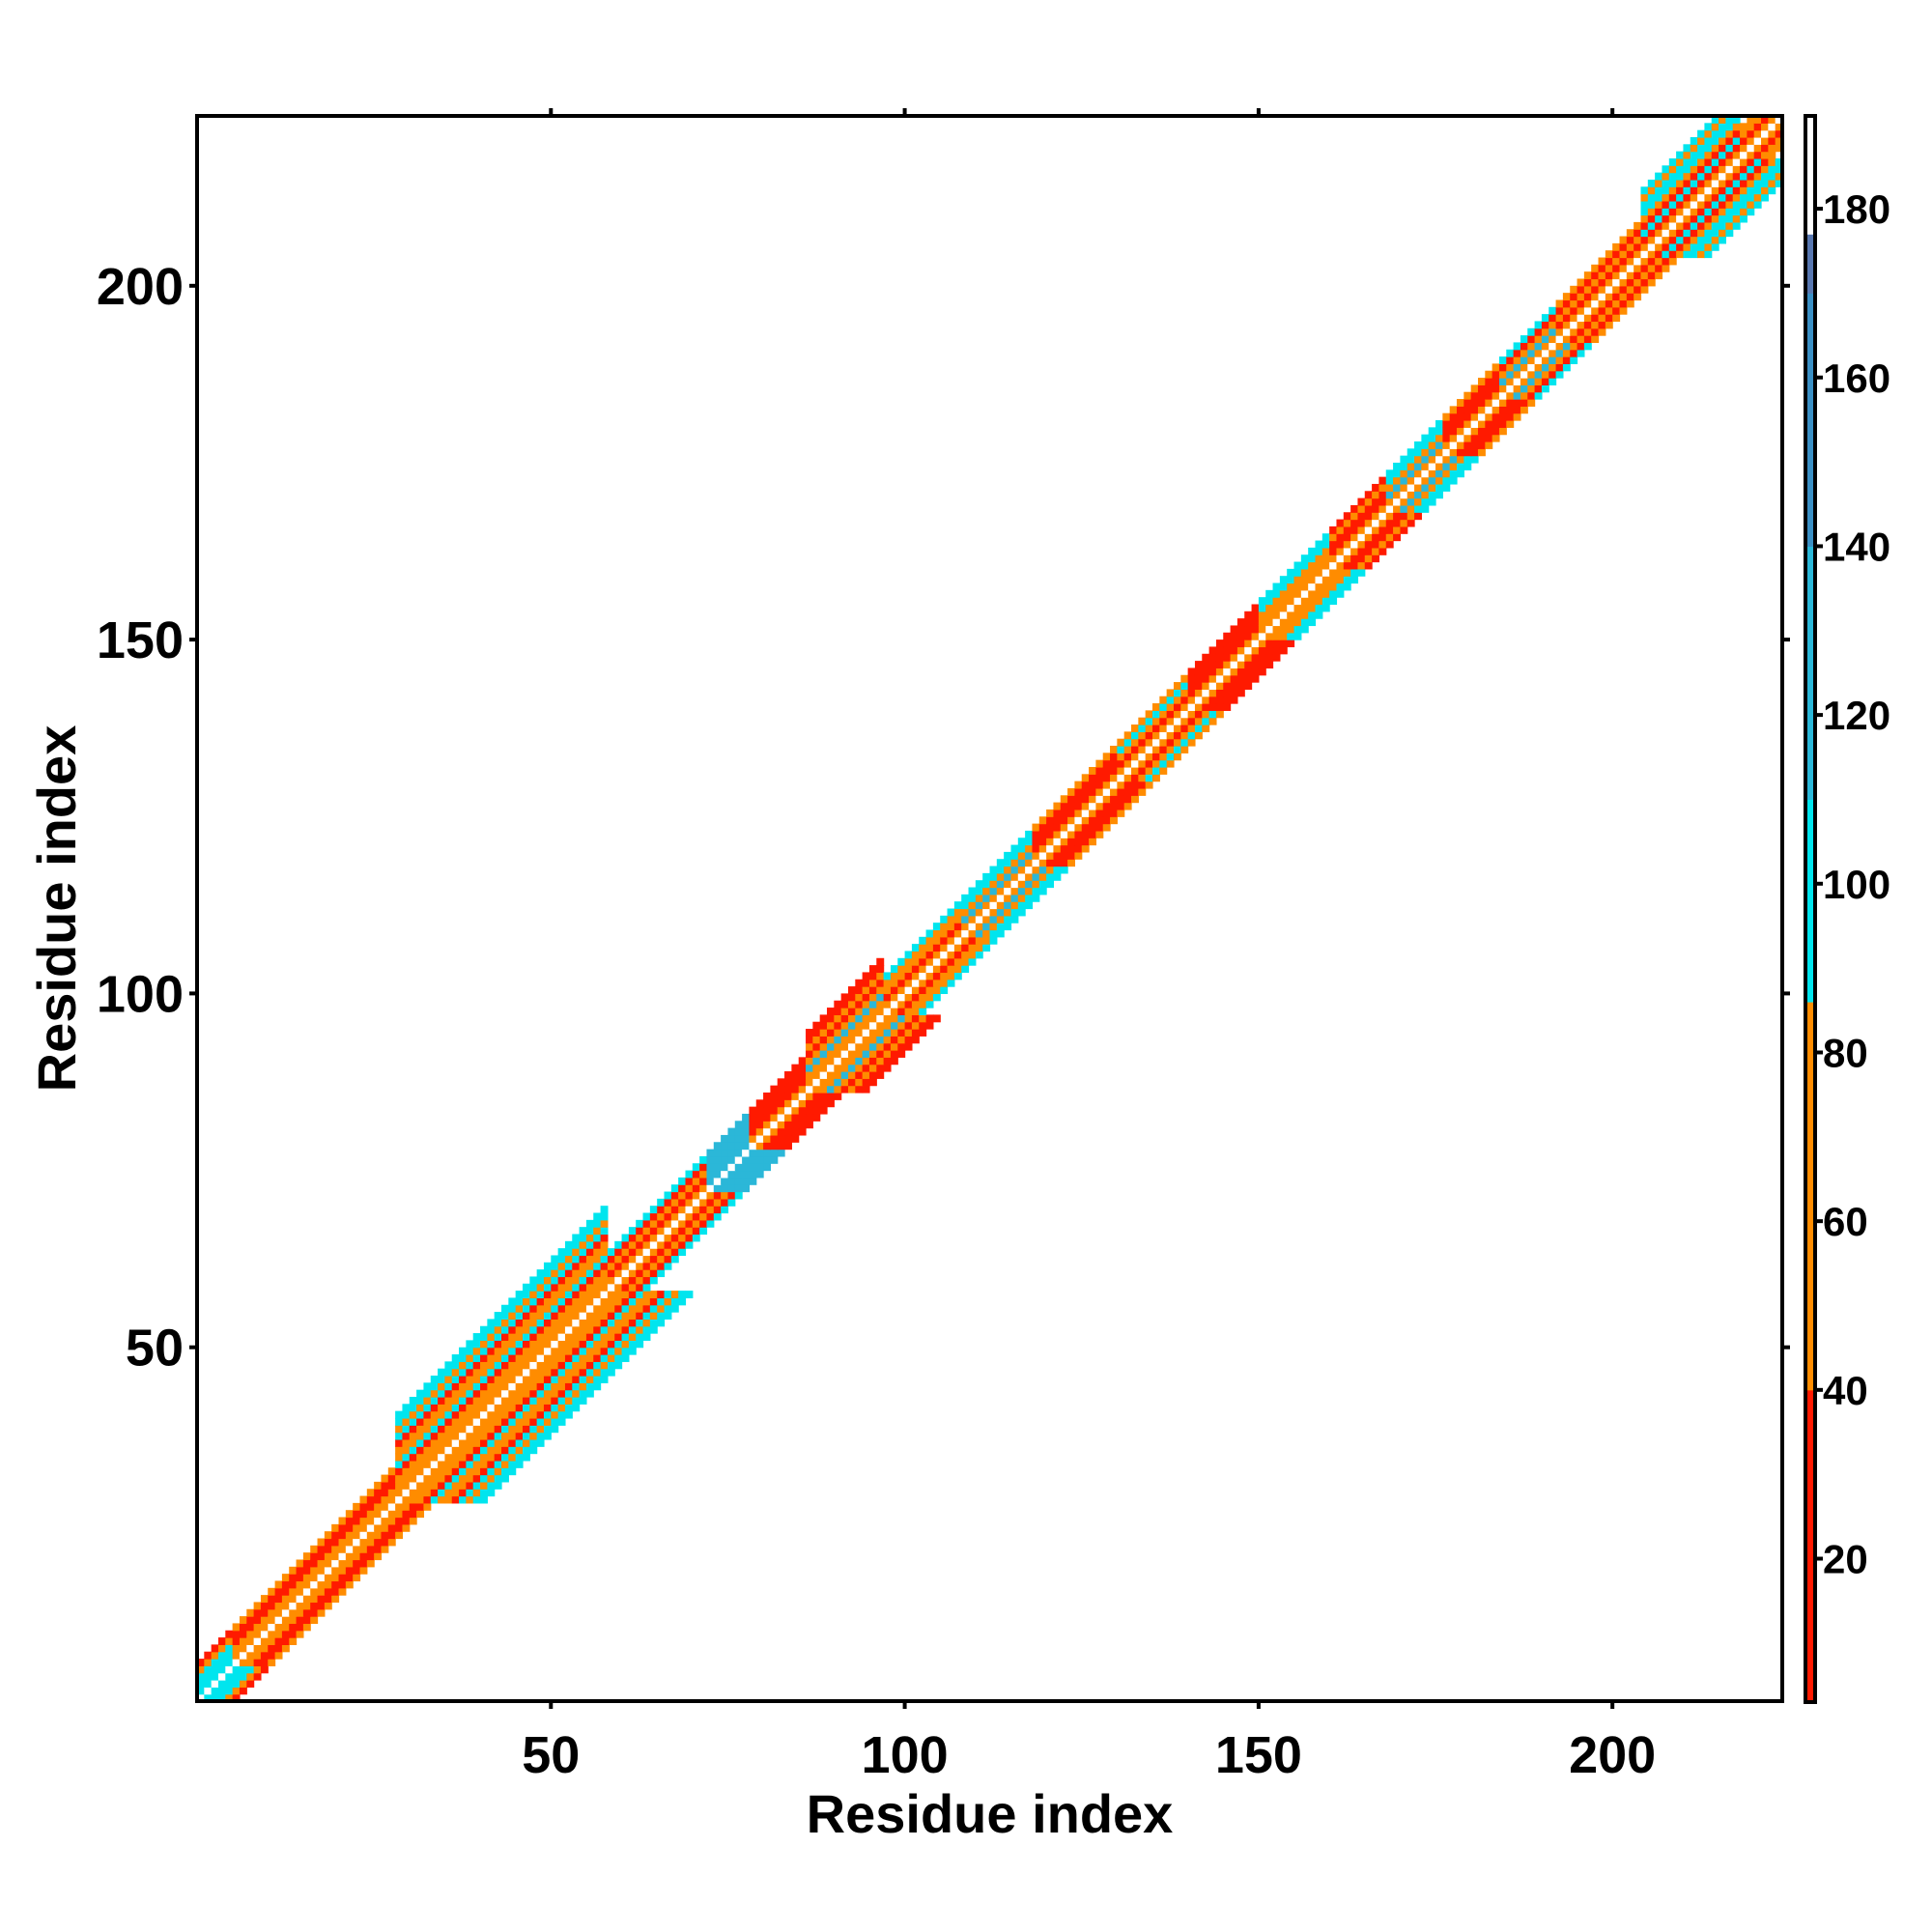 This screenshot has width=1932, height=1932. Describe the element at coordinates (140, 640) in the screenshot. I see `y-tick-label: 150` at that location.